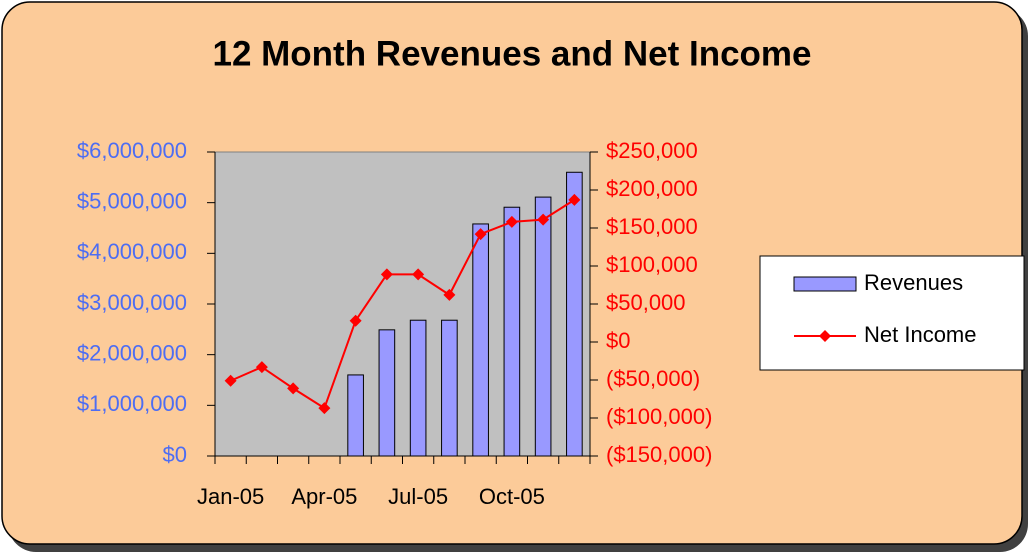  What do you see at coordinates (652, 226) in the screenshot?
I see `y2-tick-label: $150,000` at bounding box center [652, 226].